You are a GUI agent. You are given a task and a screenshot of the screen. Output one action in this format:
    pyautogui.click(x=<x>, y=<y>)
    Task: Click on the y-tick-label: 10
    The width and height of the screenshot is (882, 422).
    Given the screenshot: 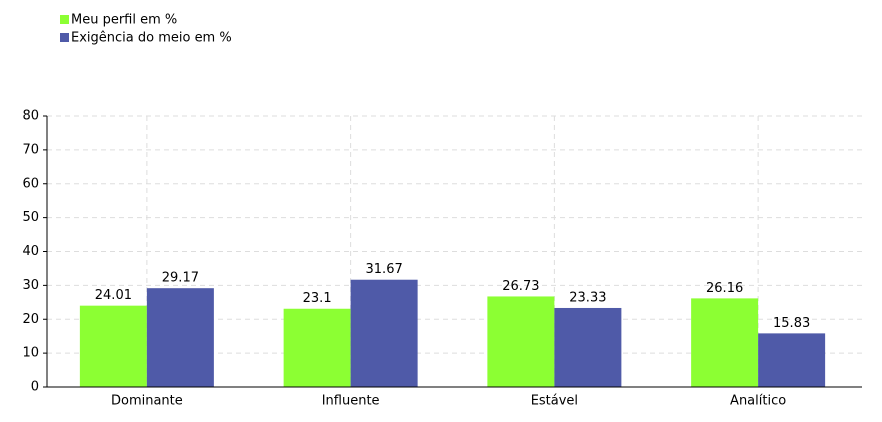 What is the action you would take?
    pyautogui.click(x=30, y=353)
    